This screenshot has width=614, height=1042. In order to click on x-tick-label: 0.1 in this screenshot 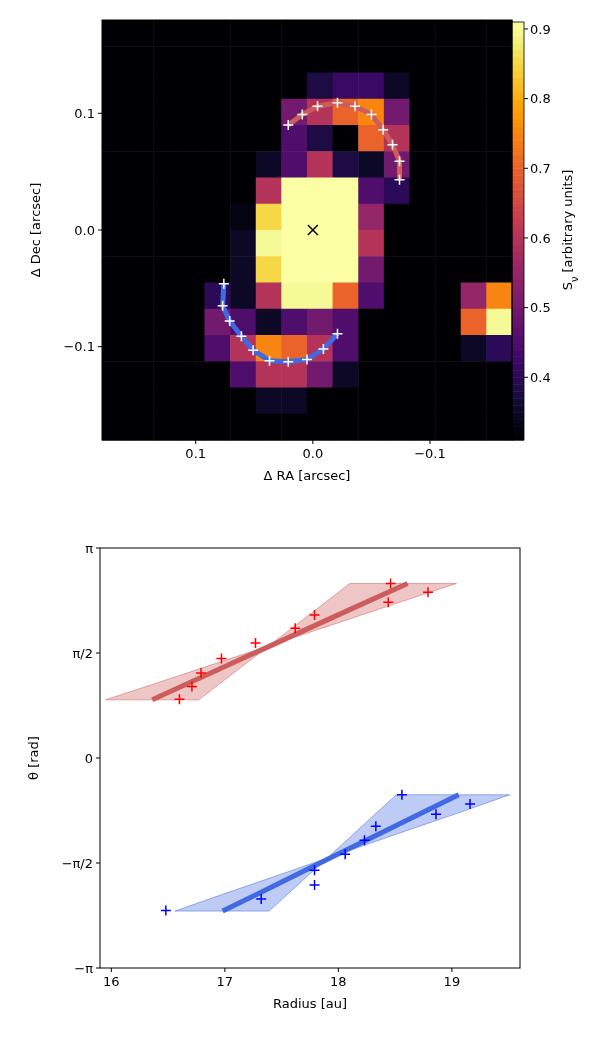, I will do `click(196, 453)`.